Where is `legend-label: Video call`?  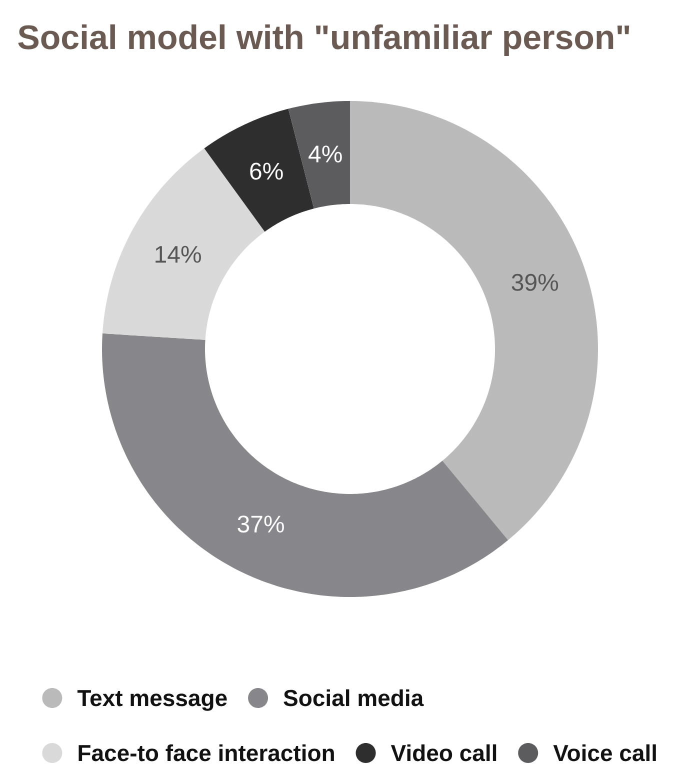
legend-label: Video call is located at coordinates (443, 753).